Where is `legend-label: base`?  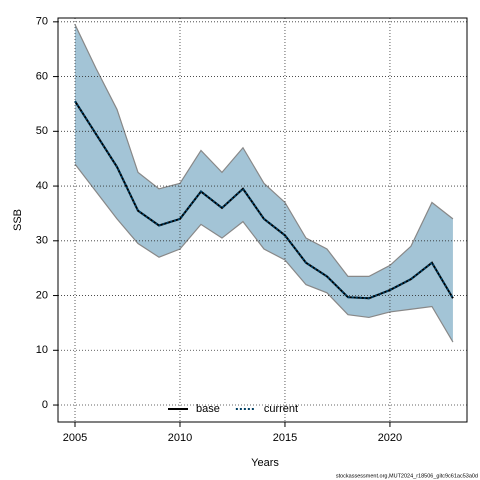 legend-label: base is located at coordinates (208, 409).